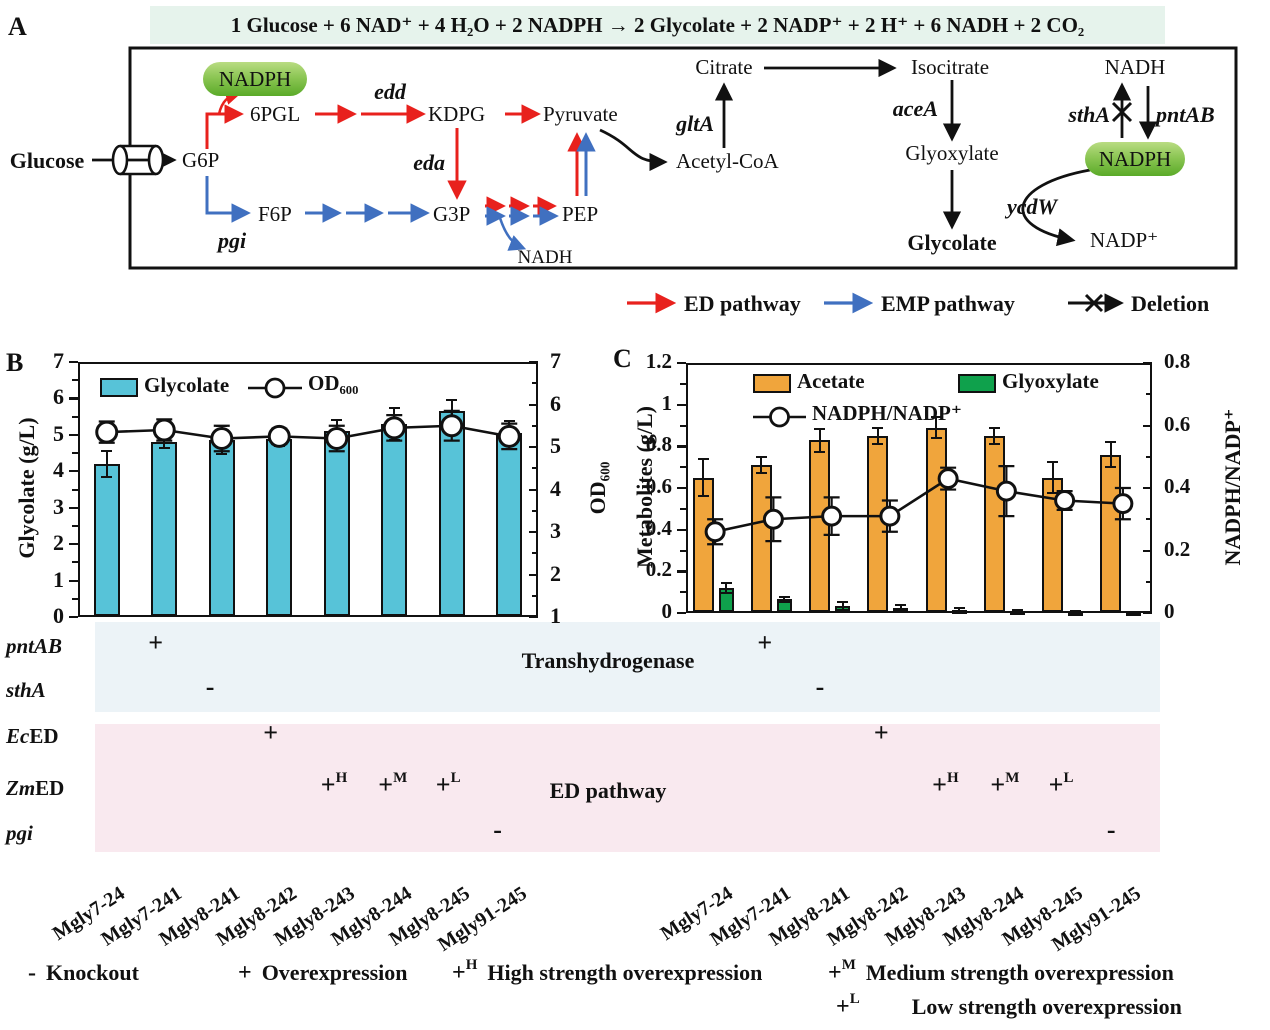 This screenshot has height=1030, width=1270. I want to click on legend-swatch-Glyoxylate, so click(977, 383).